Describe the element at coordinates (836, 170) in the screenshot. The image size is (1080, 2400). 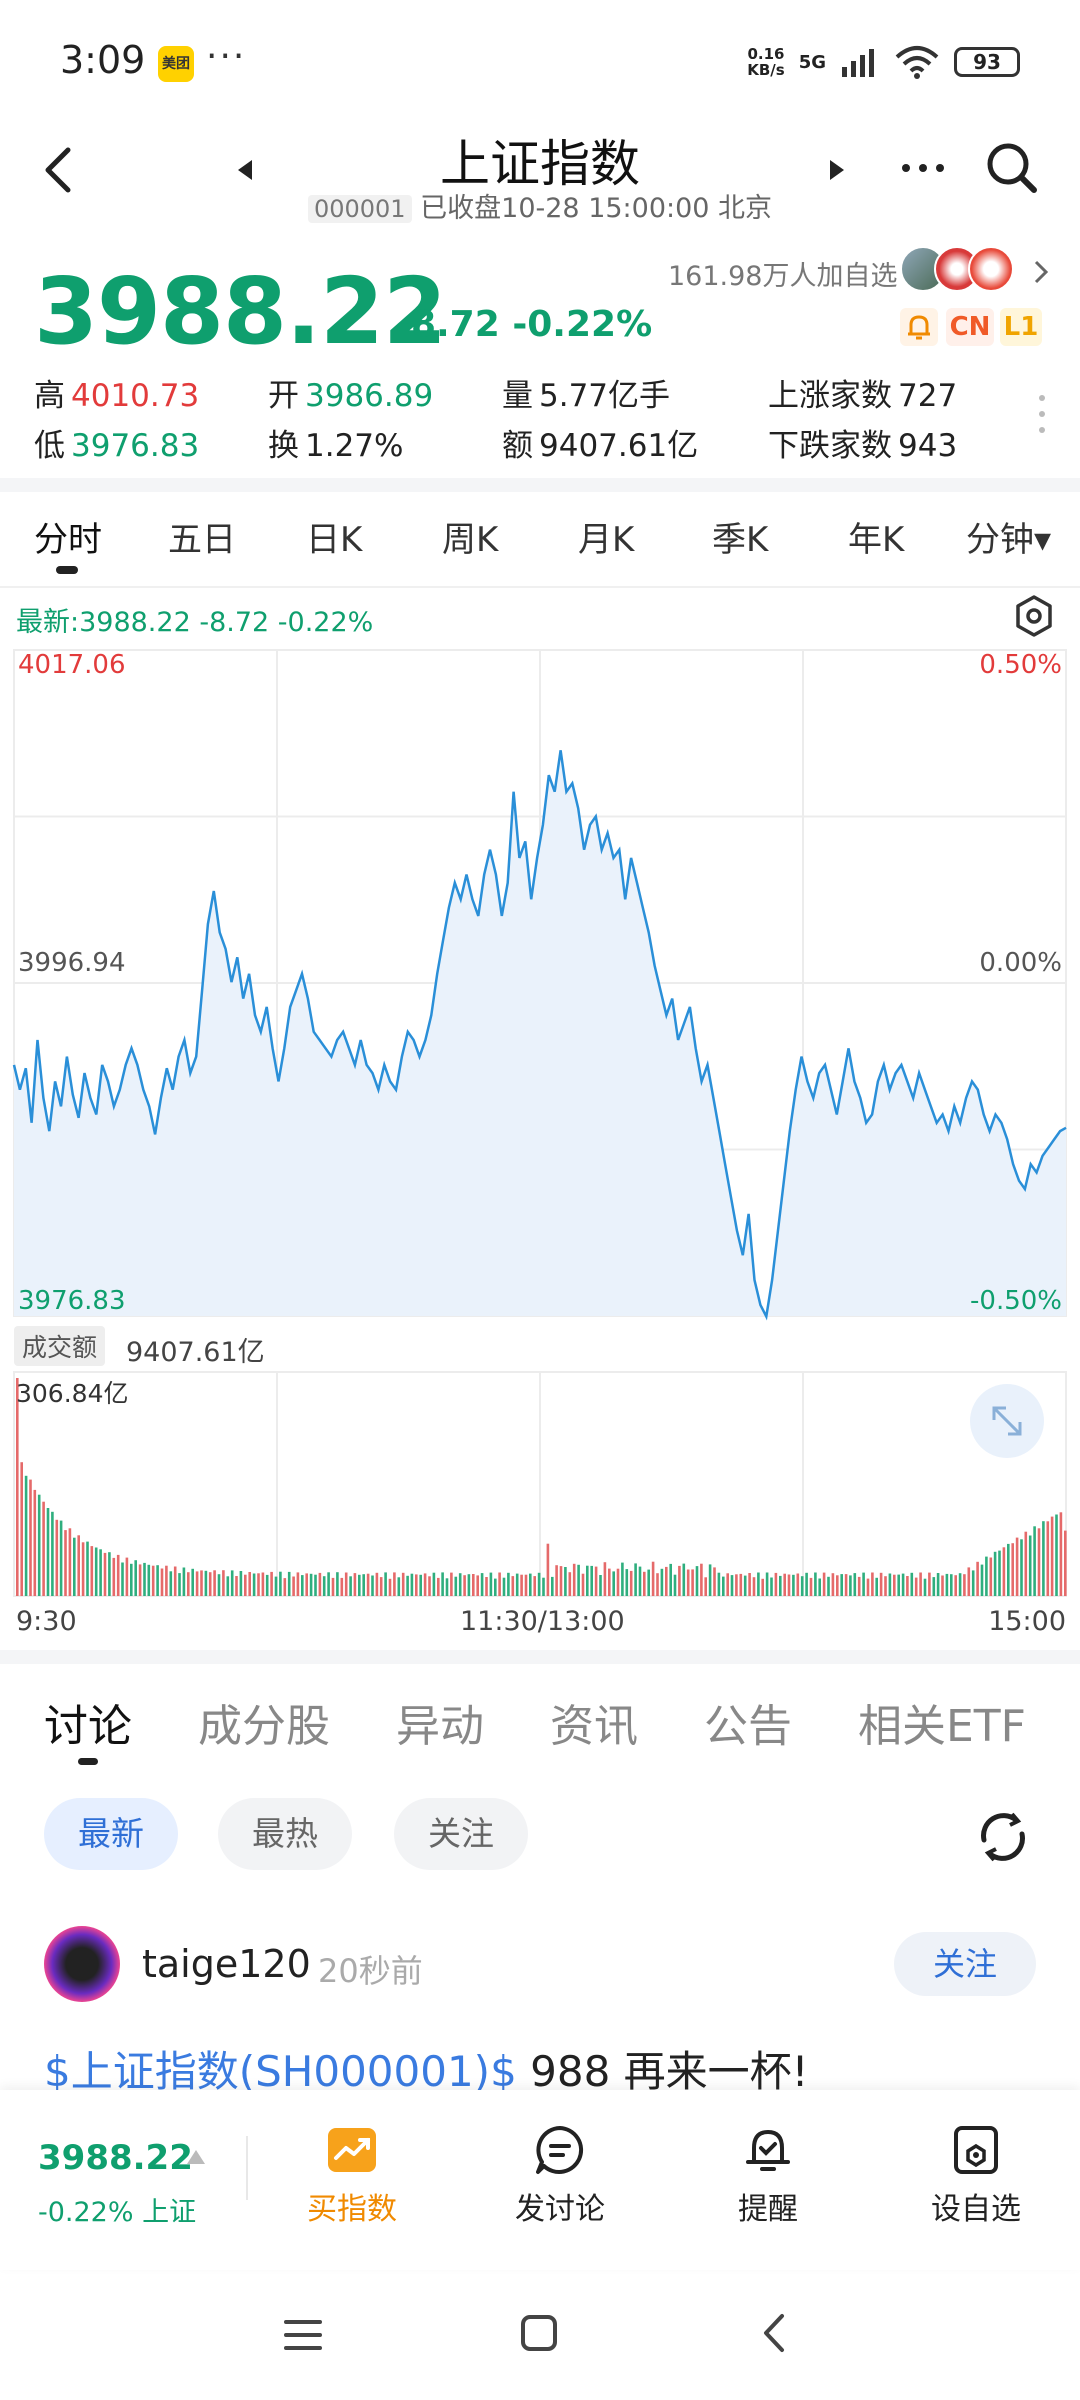
I see `next-index-icon` at that location.